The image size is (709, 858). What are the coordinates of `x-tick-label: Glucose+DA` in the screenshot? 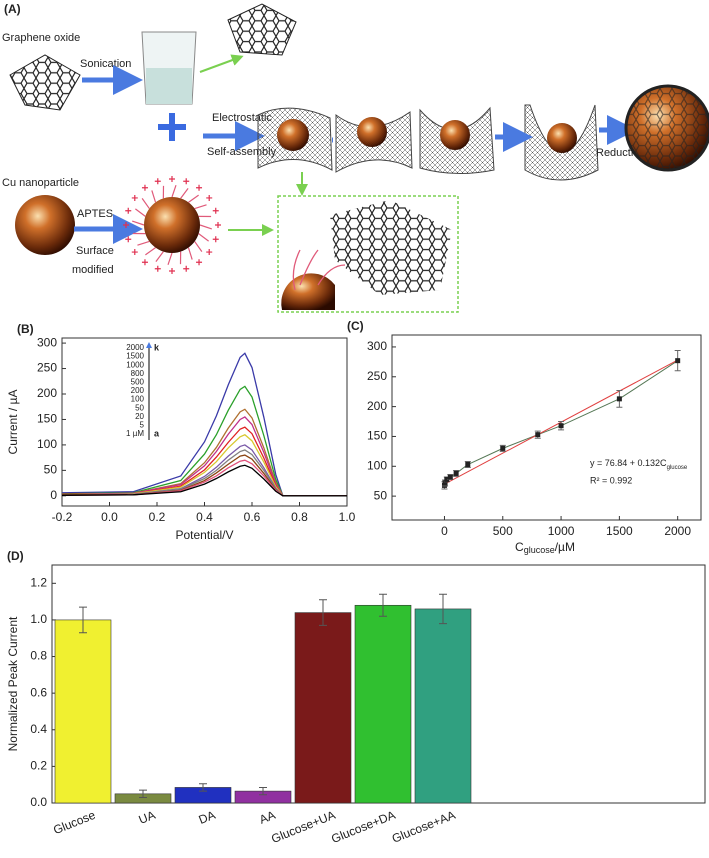 It's located at (363, 827).